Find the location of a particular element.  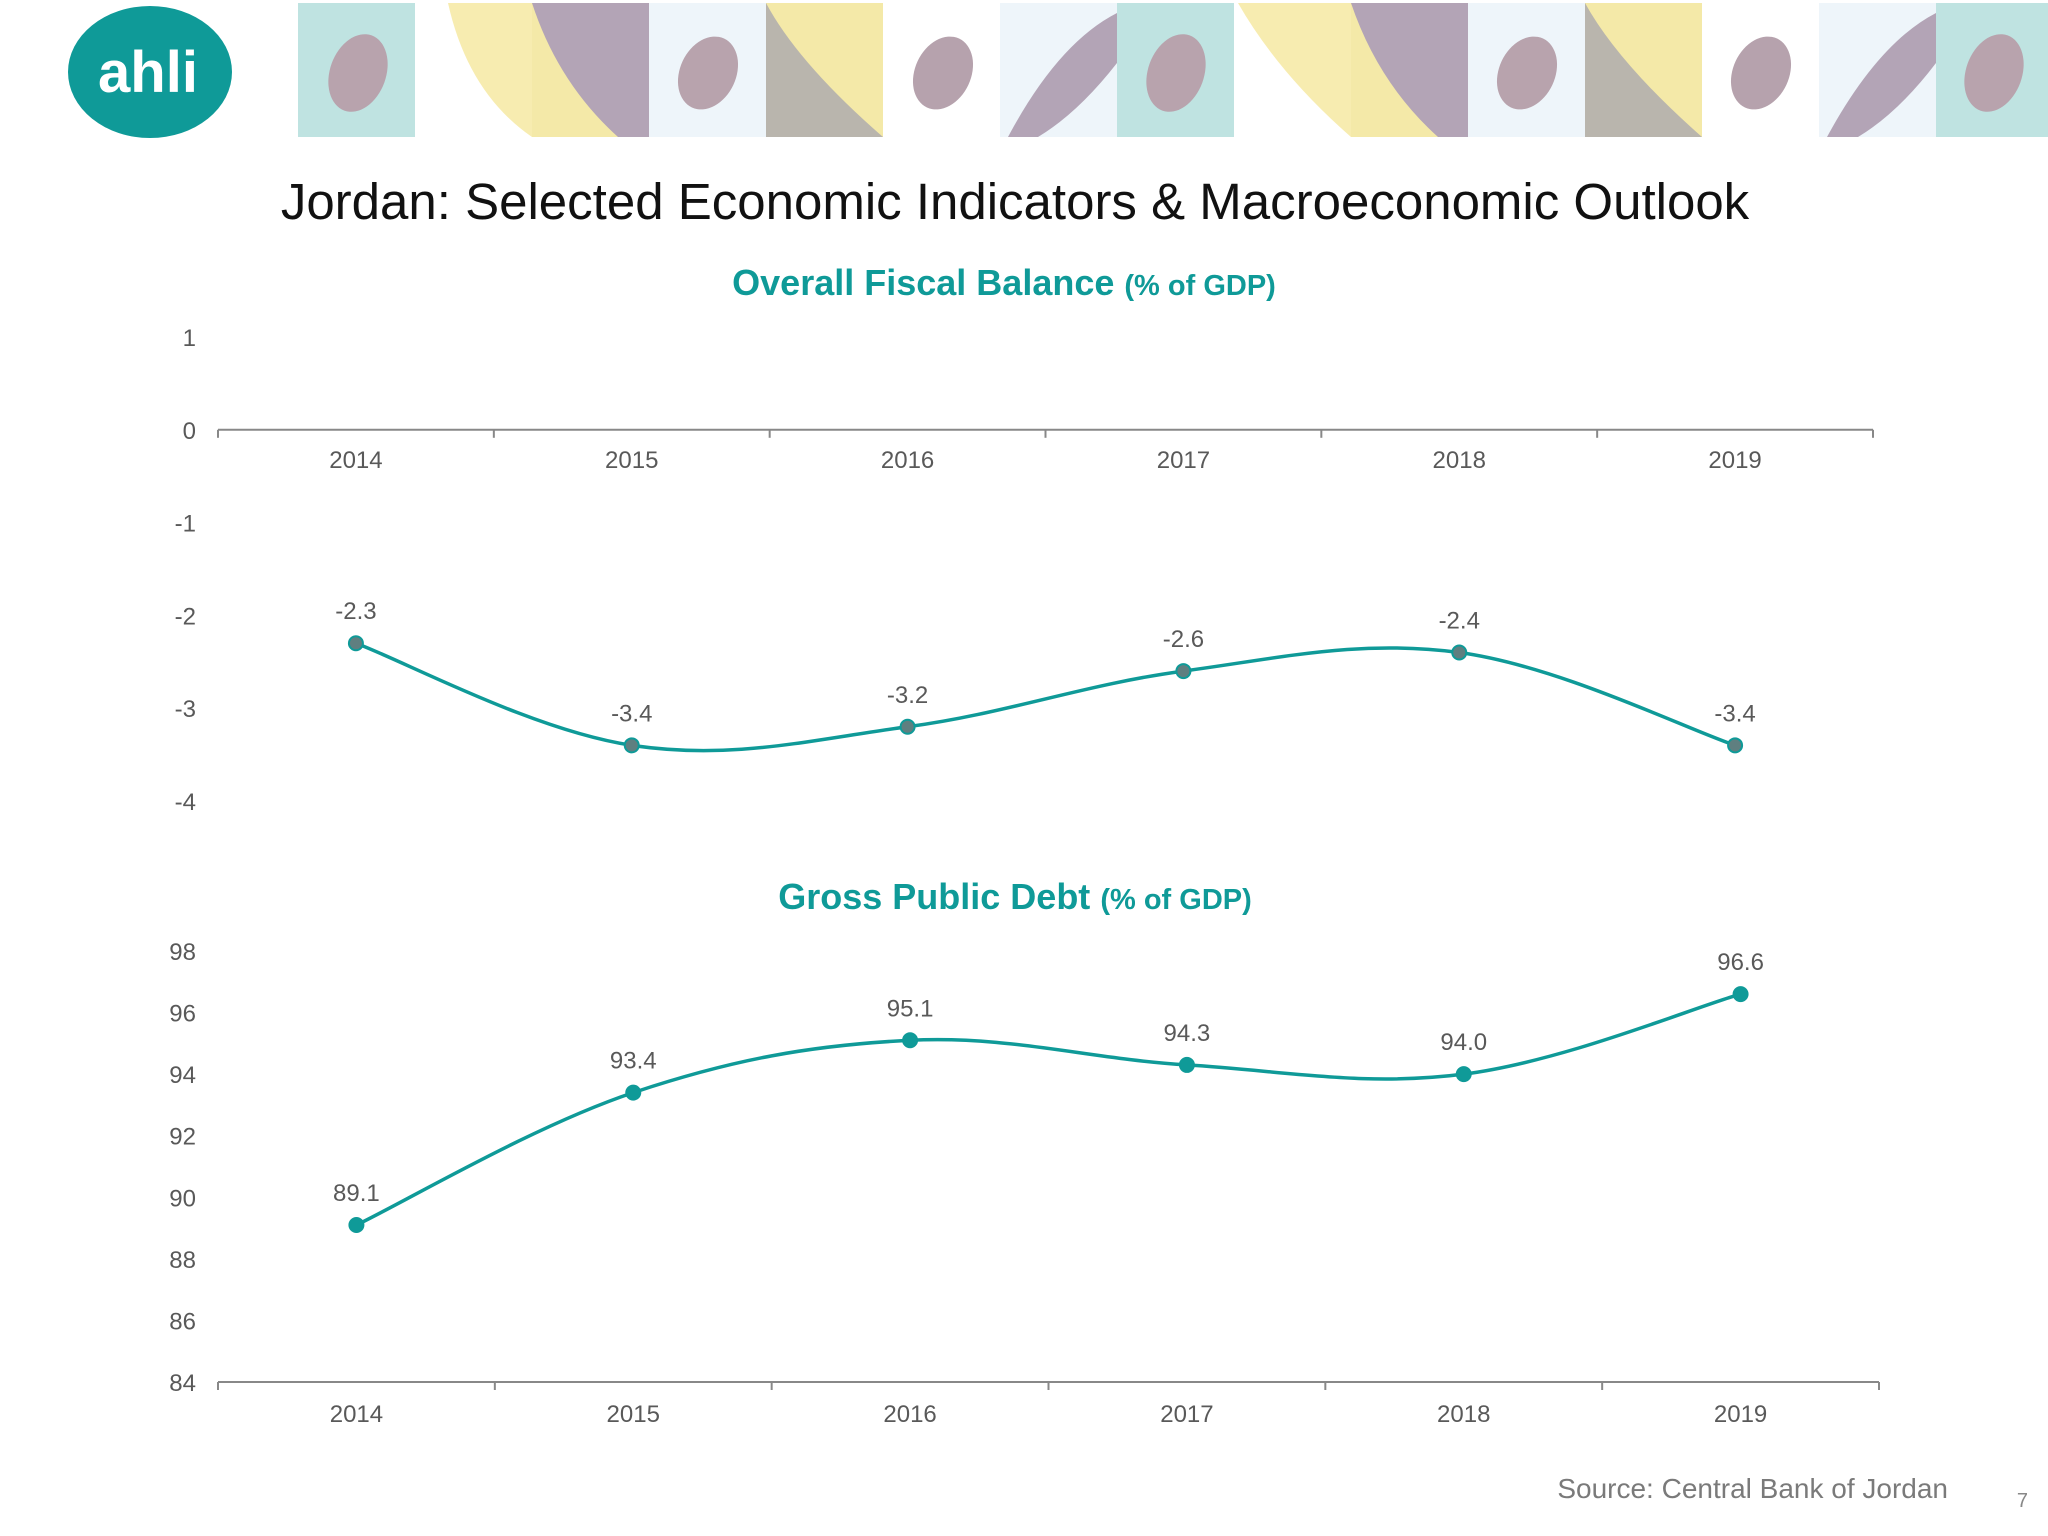

gross-public-debt-x-tick-label: 2019 is located at coordinates (1740, 1414).